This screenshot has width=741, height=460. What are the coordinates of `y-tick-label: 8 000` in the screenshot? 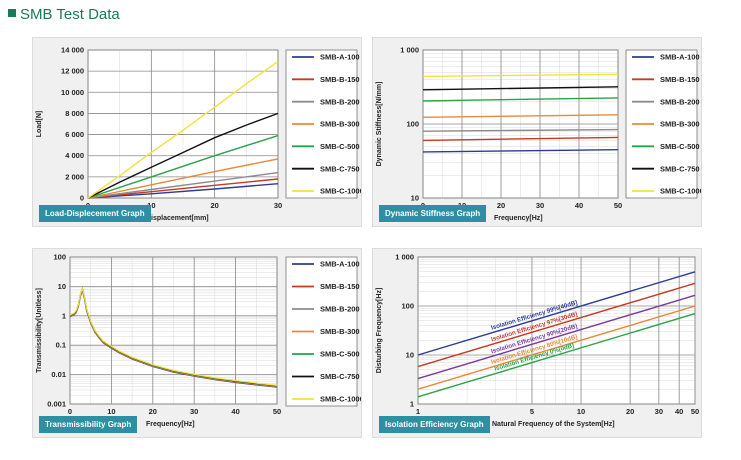 It's located at (74, 113).